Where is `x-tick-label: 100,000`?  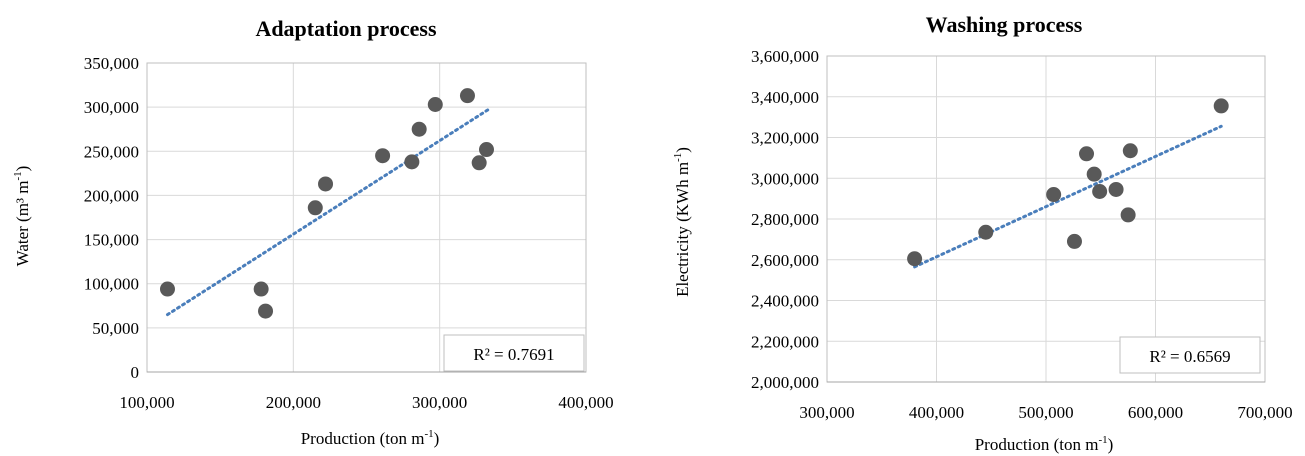 x-tick-label: 100,000 is located at coordinates (146, 402).